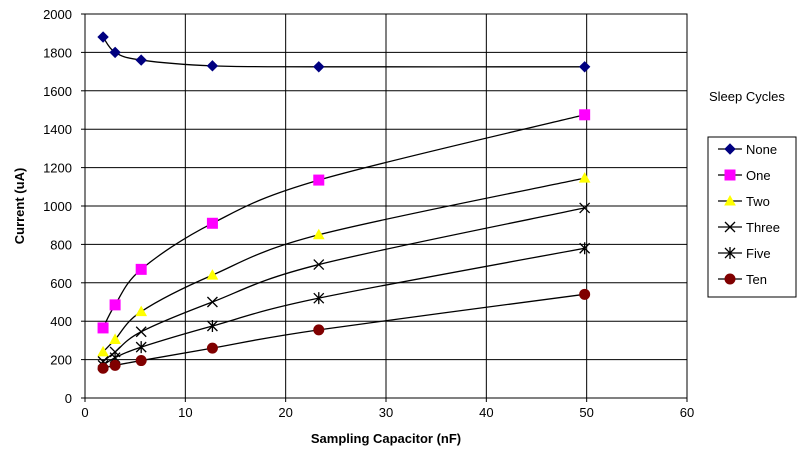  Describe the element at coordinates (730, 253) in the screenshot. I see `legend-marker-five` at that location.